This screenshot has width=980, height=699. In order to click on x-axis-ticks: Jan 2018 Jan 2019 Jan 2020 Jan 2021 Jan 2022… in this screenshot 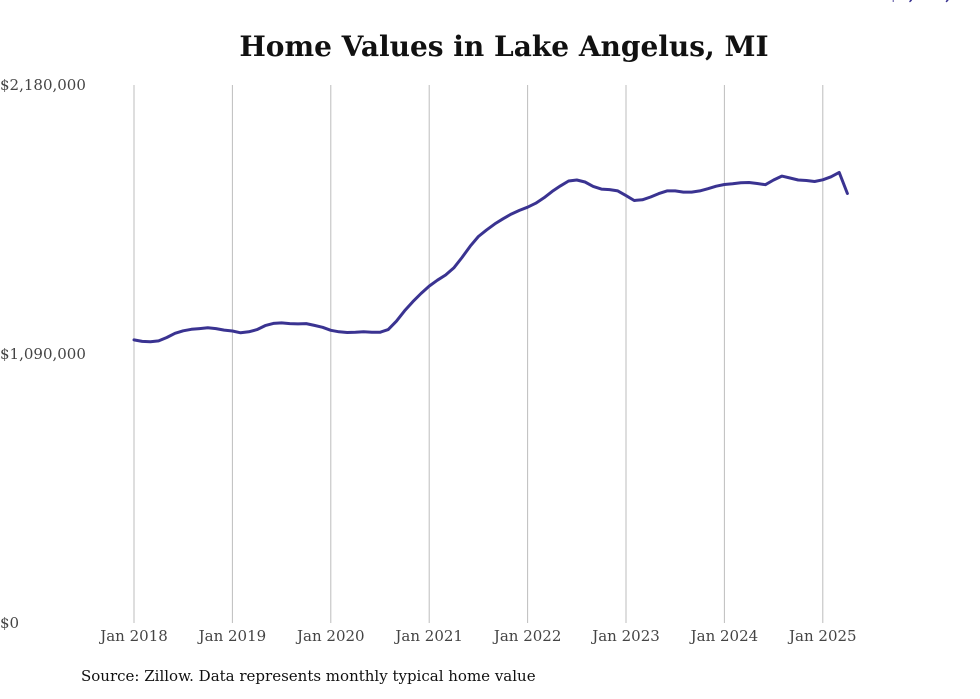, I will do `click(477, 636)`.